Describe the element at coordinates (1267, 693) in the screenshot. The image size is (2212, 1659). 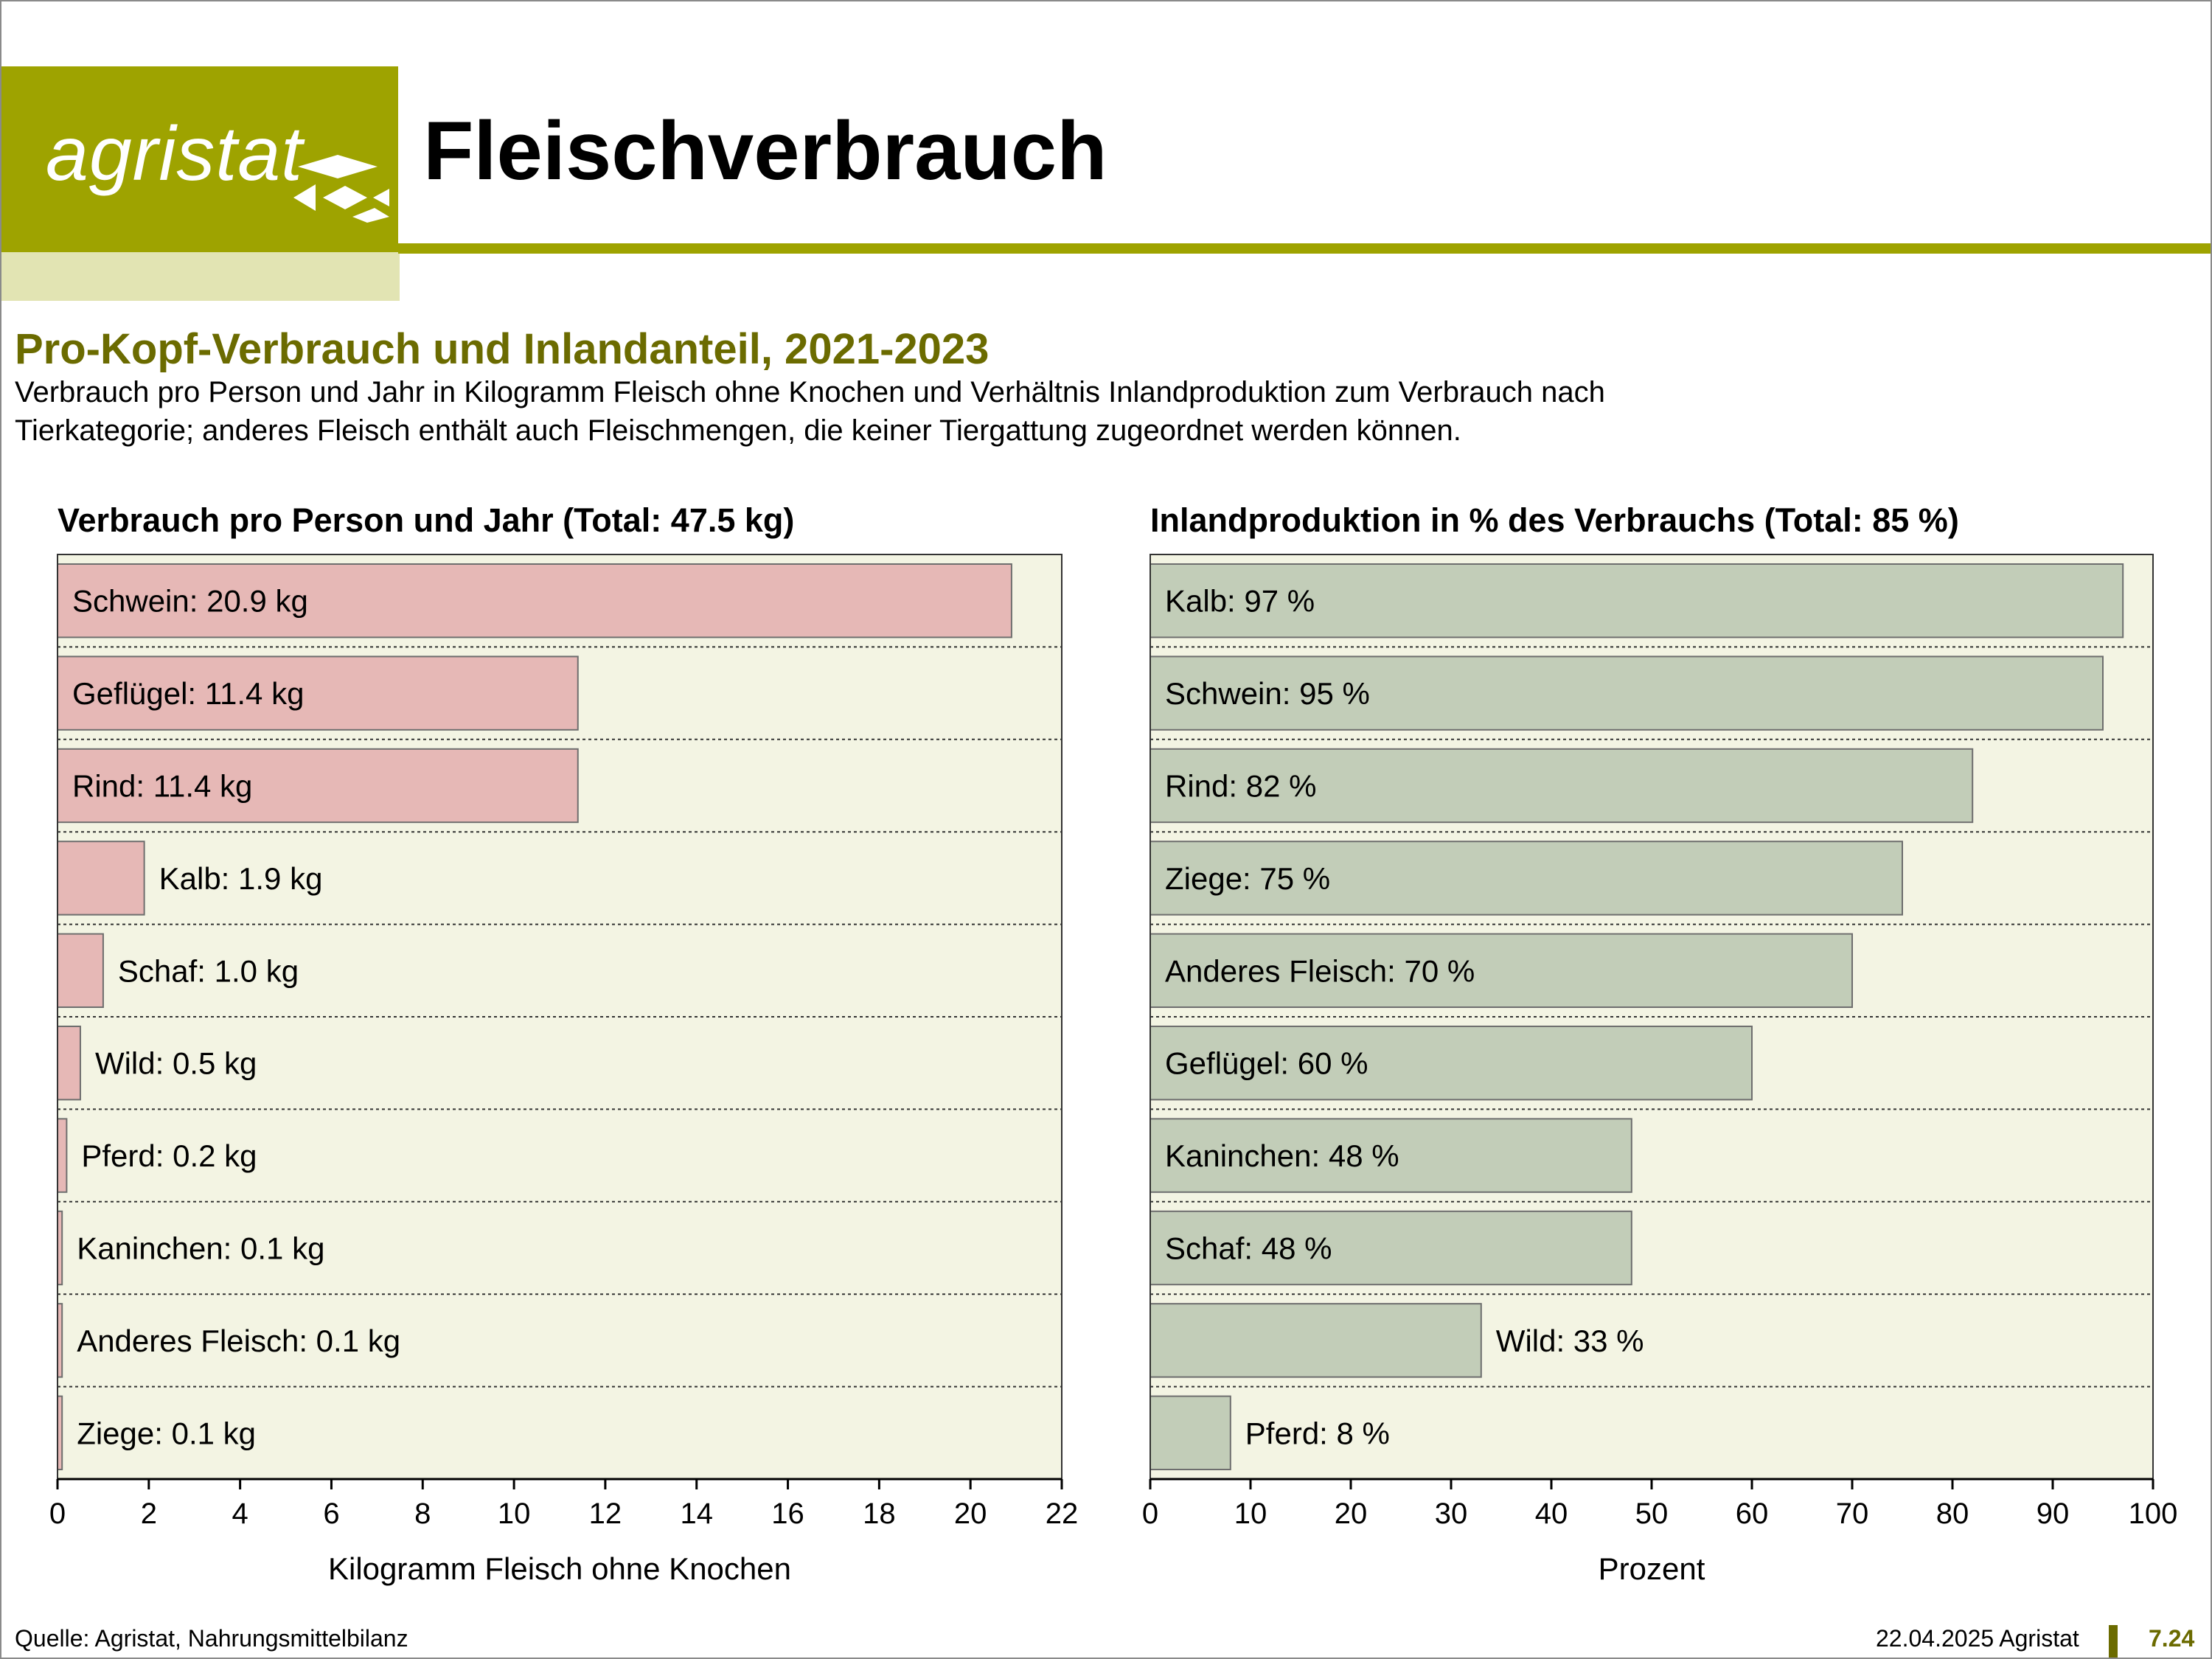
I see `right-bar-label-2: Schwein: 95 %` at that location.